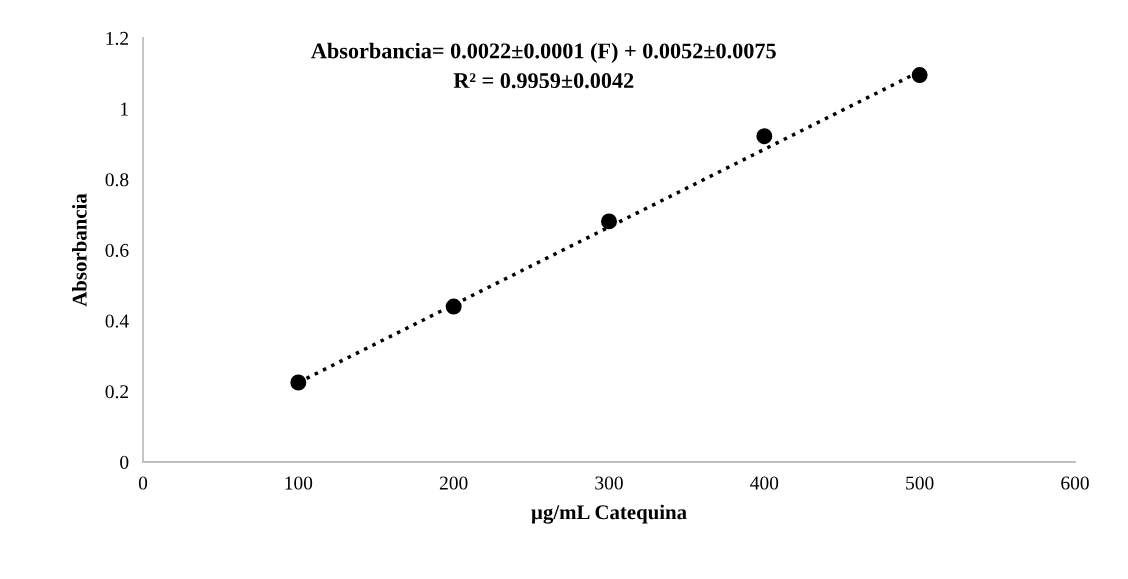  Describe the element at coordinates (609, 514) in the screenshot. I see `x-axis-title: µg/mL Catequina` at that location.